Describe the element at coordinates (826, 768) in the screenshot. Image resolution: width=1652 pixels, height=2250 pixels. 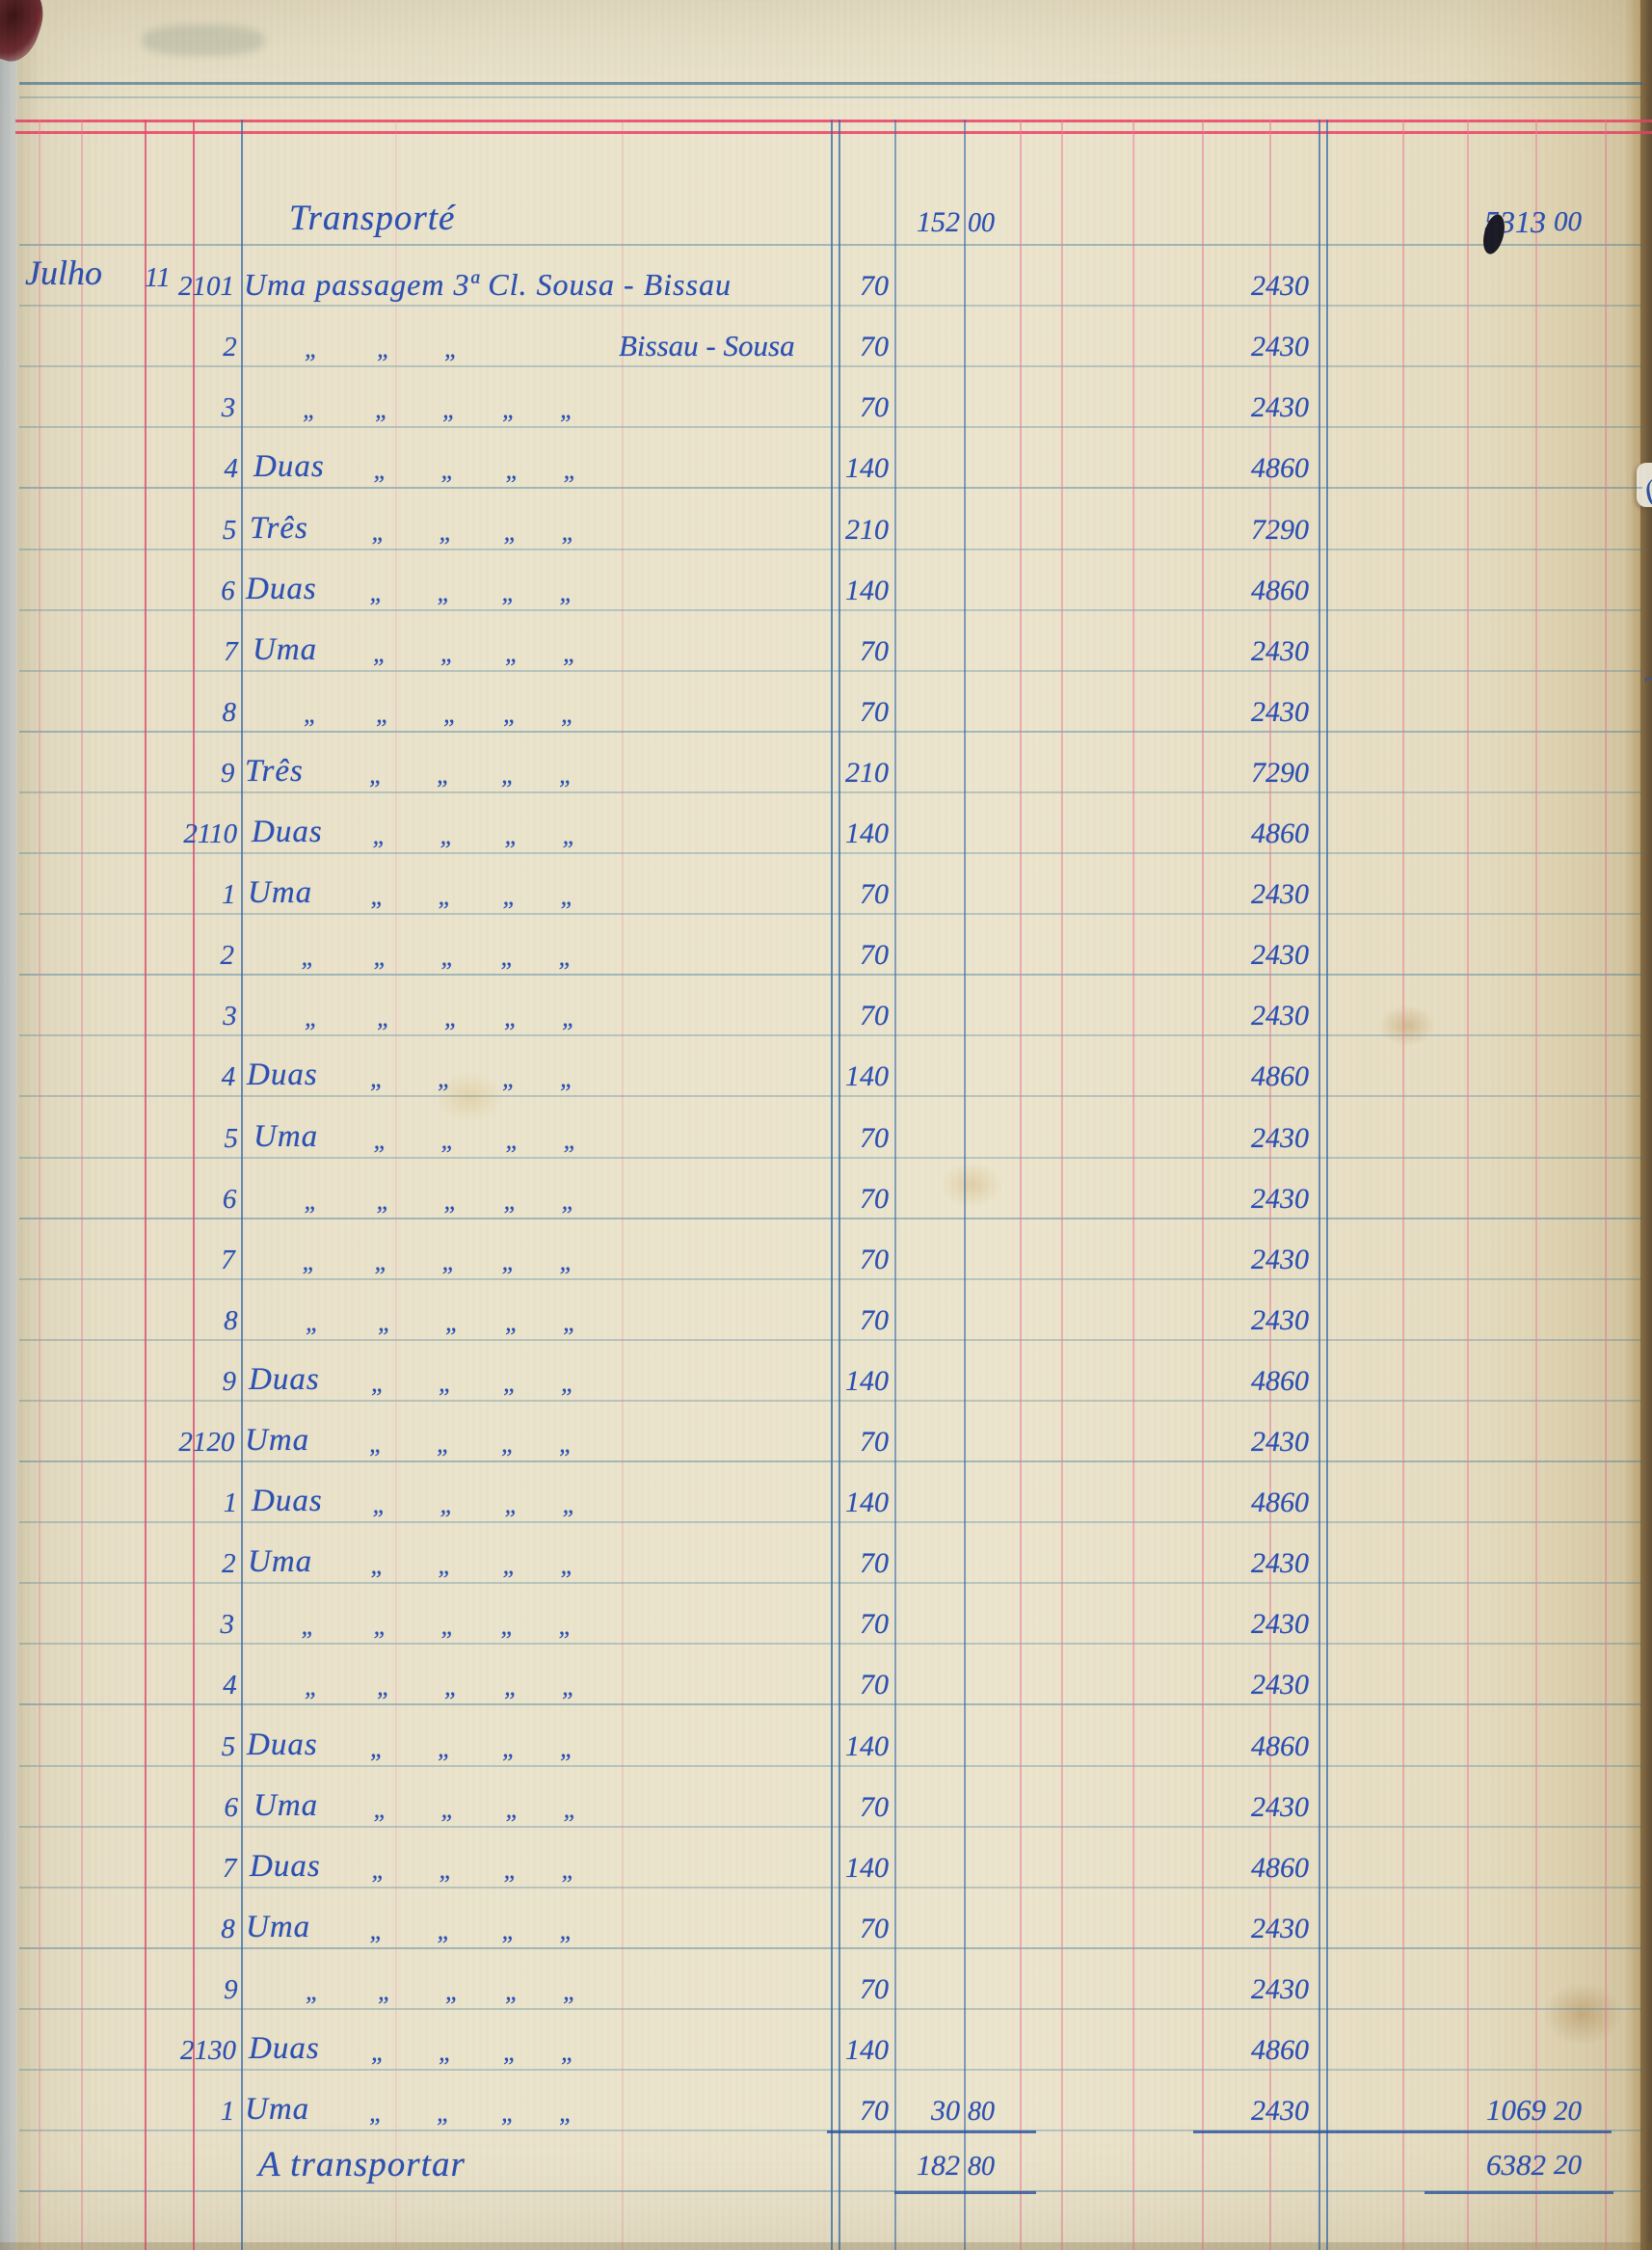
I see `ledger-row: 9 Três „ „ „ „ 210 7290` at that location.